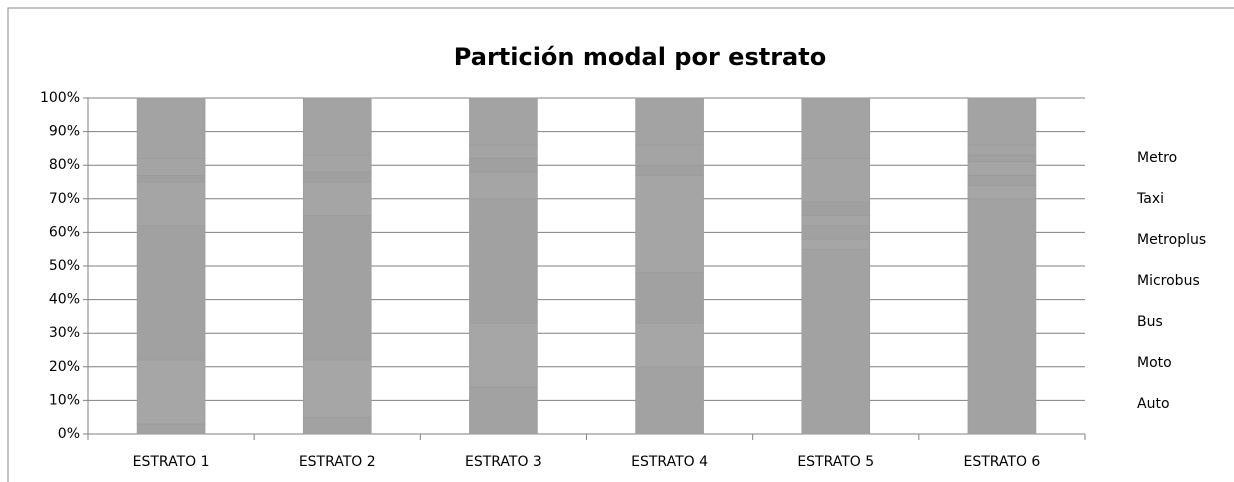 This screenshot has width=1234, height=482. Describe the element at coordinates (64, 232) in the screenshot. I see `y-tick-label: 60%` at that location.